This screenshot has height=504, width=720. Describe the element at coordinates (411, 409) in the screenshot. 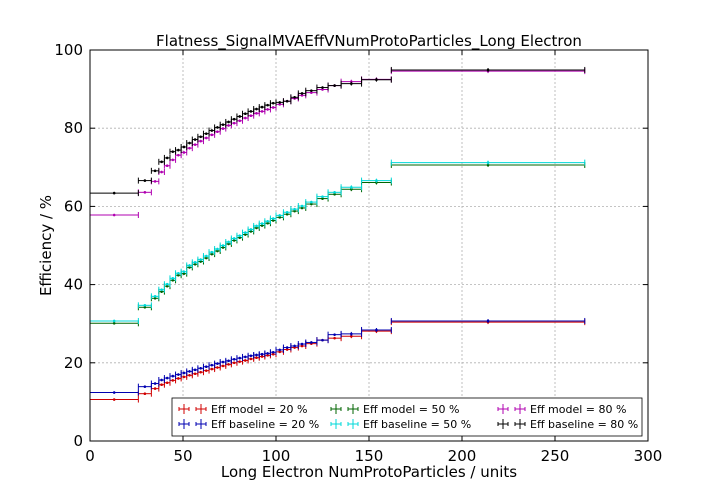

I see `legend-label: Eff model = 50 %` at that location.